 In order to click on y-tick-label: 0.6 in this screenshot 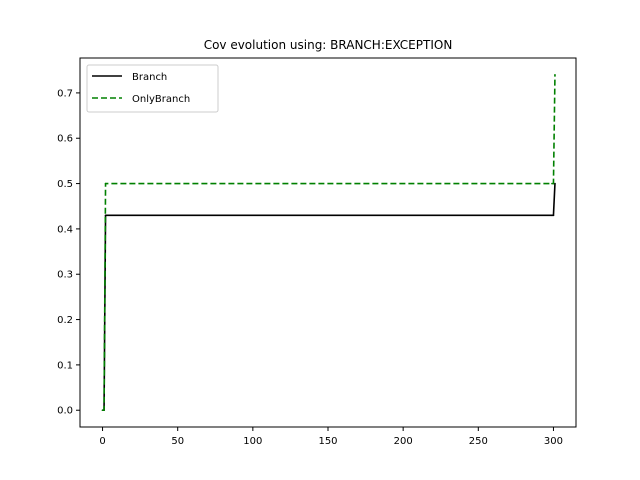, I will do `click(65, 139)`.